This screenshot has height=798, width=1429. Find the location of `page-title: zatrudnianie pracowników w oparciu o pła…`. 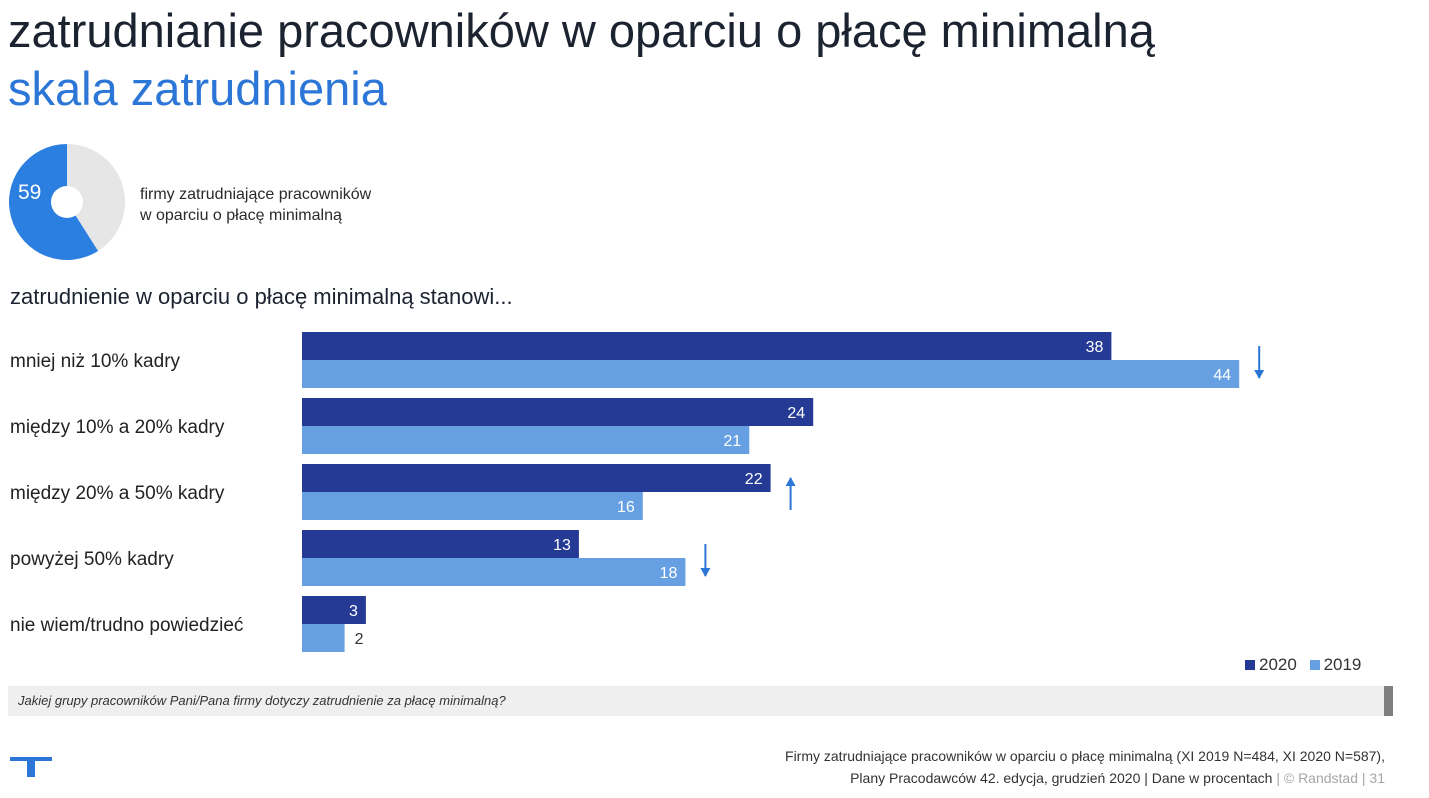

page-title: zatrudnianie pracowników w oparciu o pła… is located at coordinates (581, 30).